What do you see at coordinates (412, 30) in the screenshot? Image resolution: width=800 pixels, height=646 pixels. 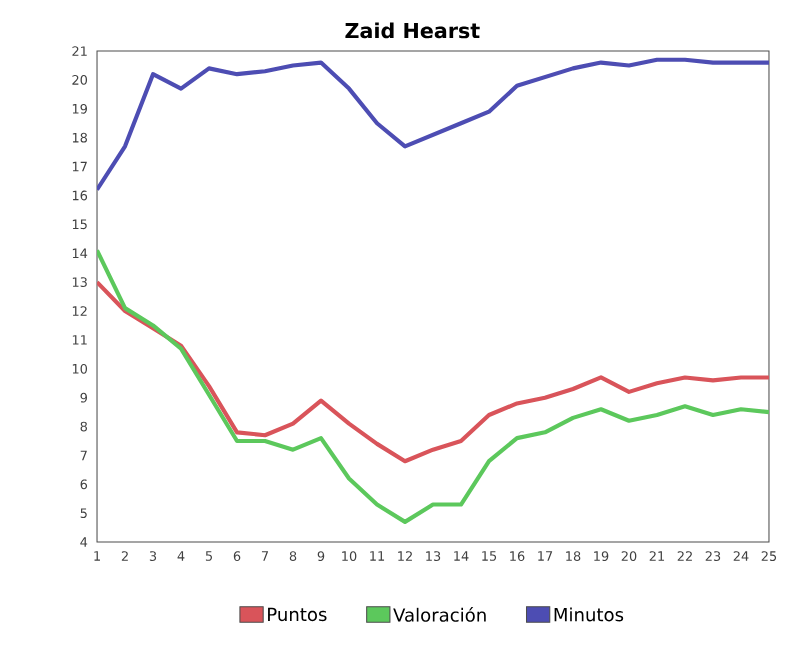 I see `chart-title: Zaid Hearst` at bounding box center [412, 30].